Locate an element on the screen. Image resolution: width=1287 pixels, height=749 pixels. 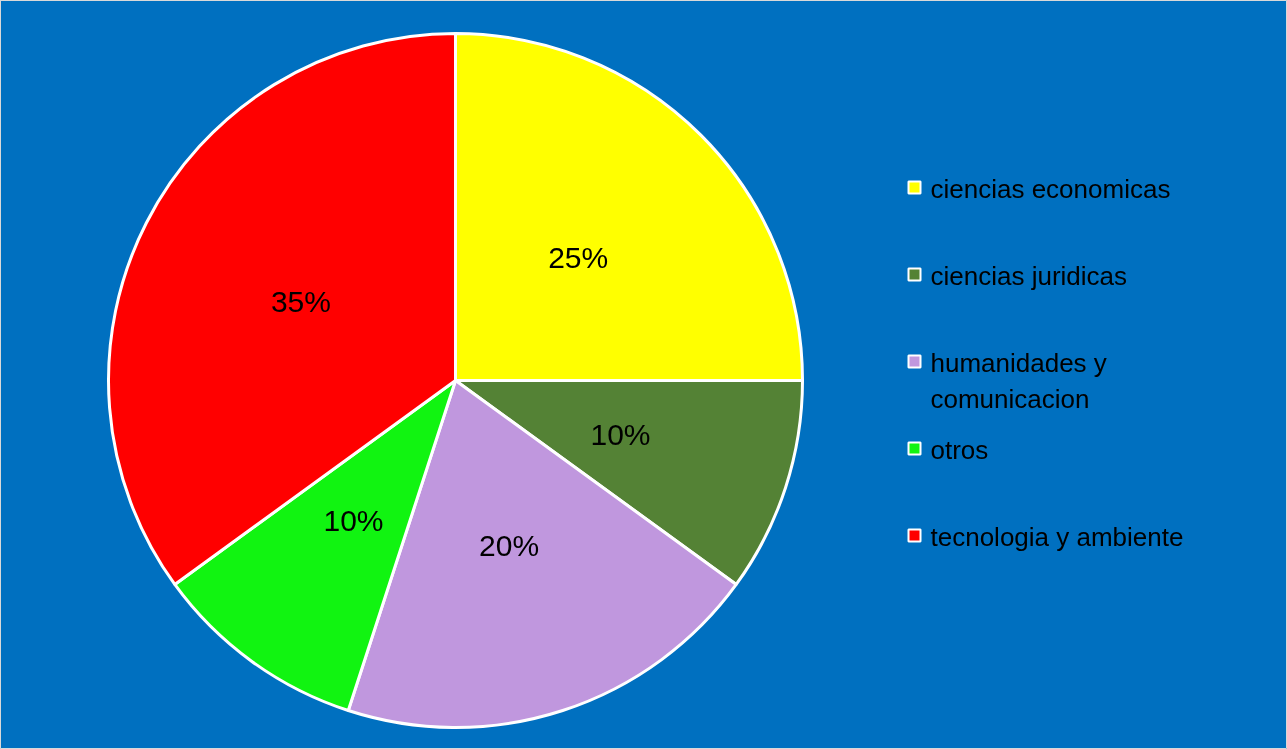
legend-label: otros is located at coordinates (959, 449).